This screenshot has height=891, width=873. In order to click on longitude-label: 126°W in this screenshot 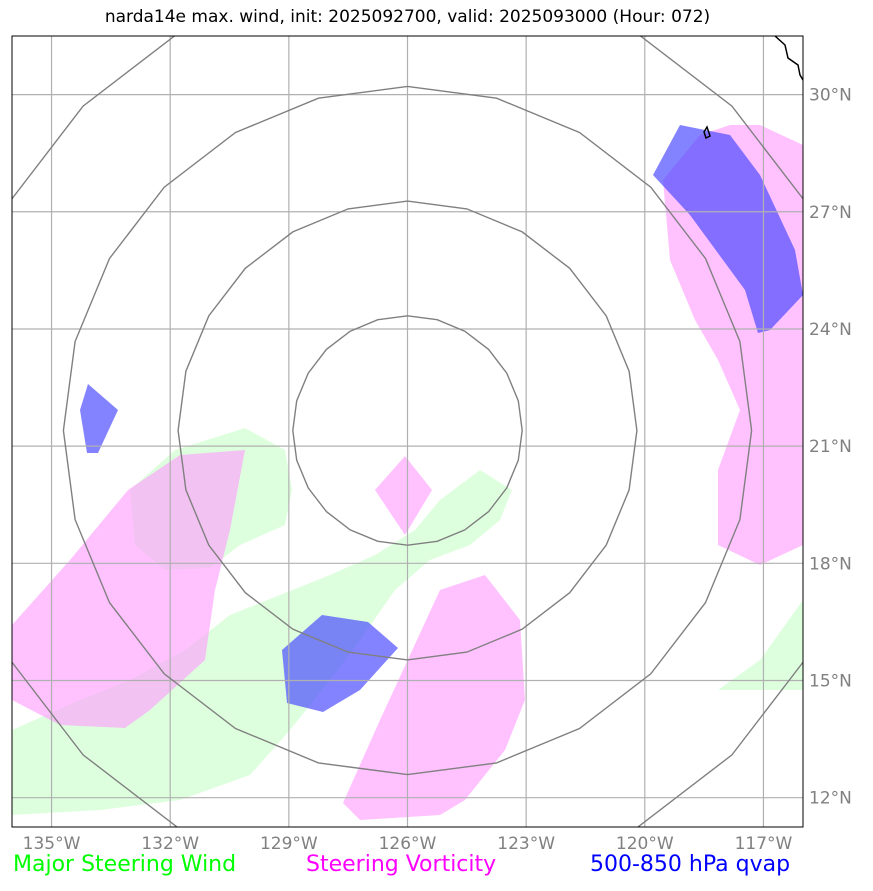, I will do `click(408, 844)`.